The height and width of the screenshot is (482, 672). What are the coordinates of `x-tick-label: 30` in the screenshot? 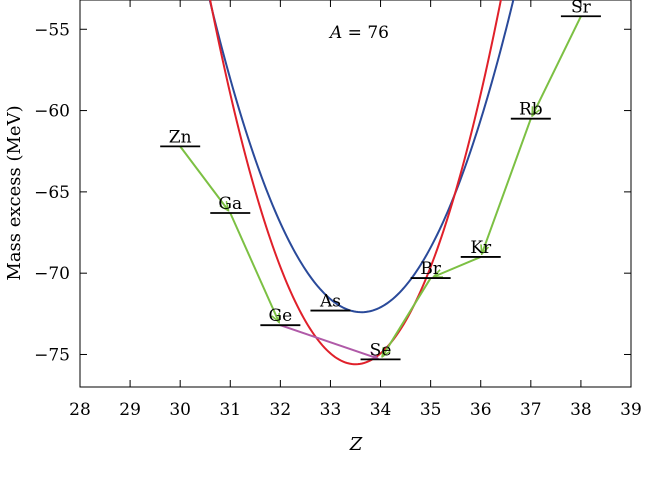 It's located at (180, 410).